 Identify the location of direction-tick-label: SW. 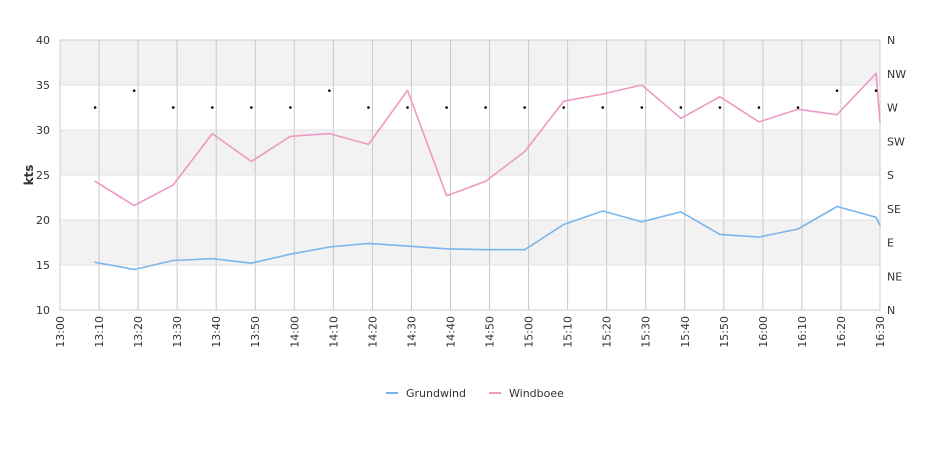
(896, 141).